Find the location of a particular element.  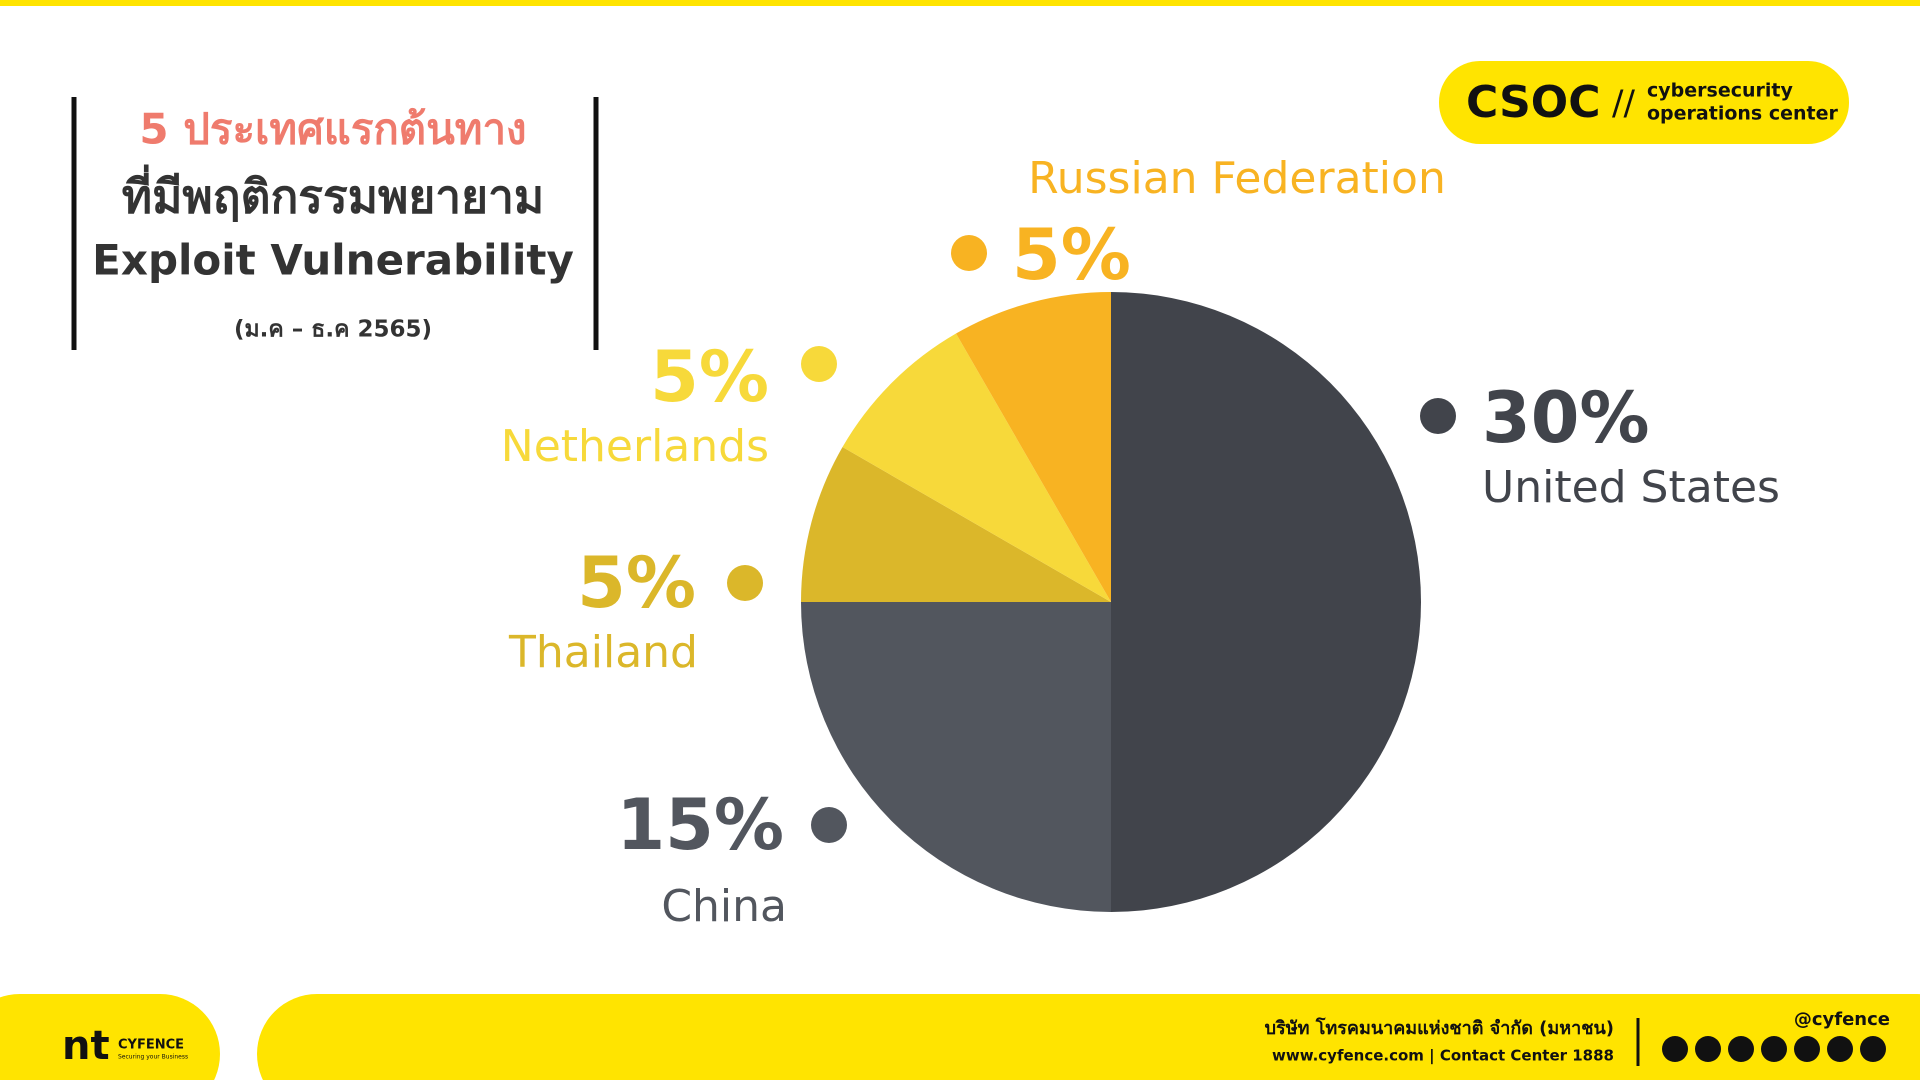

footer-handle: @cyfence is located at coordinates (1842, 1019).